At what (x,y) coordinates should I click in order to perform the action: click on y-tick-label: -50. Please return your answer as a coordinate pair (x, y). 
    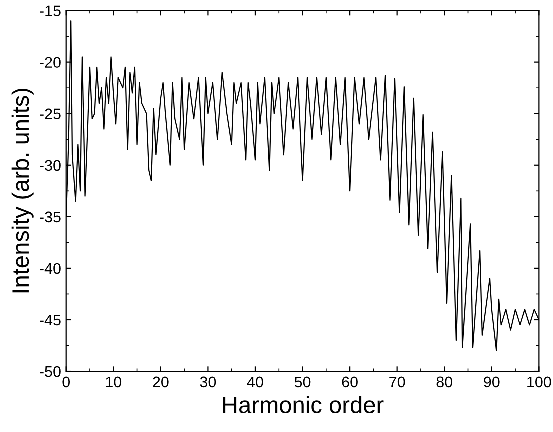
    Looking at the image, I should click on (50, 372).